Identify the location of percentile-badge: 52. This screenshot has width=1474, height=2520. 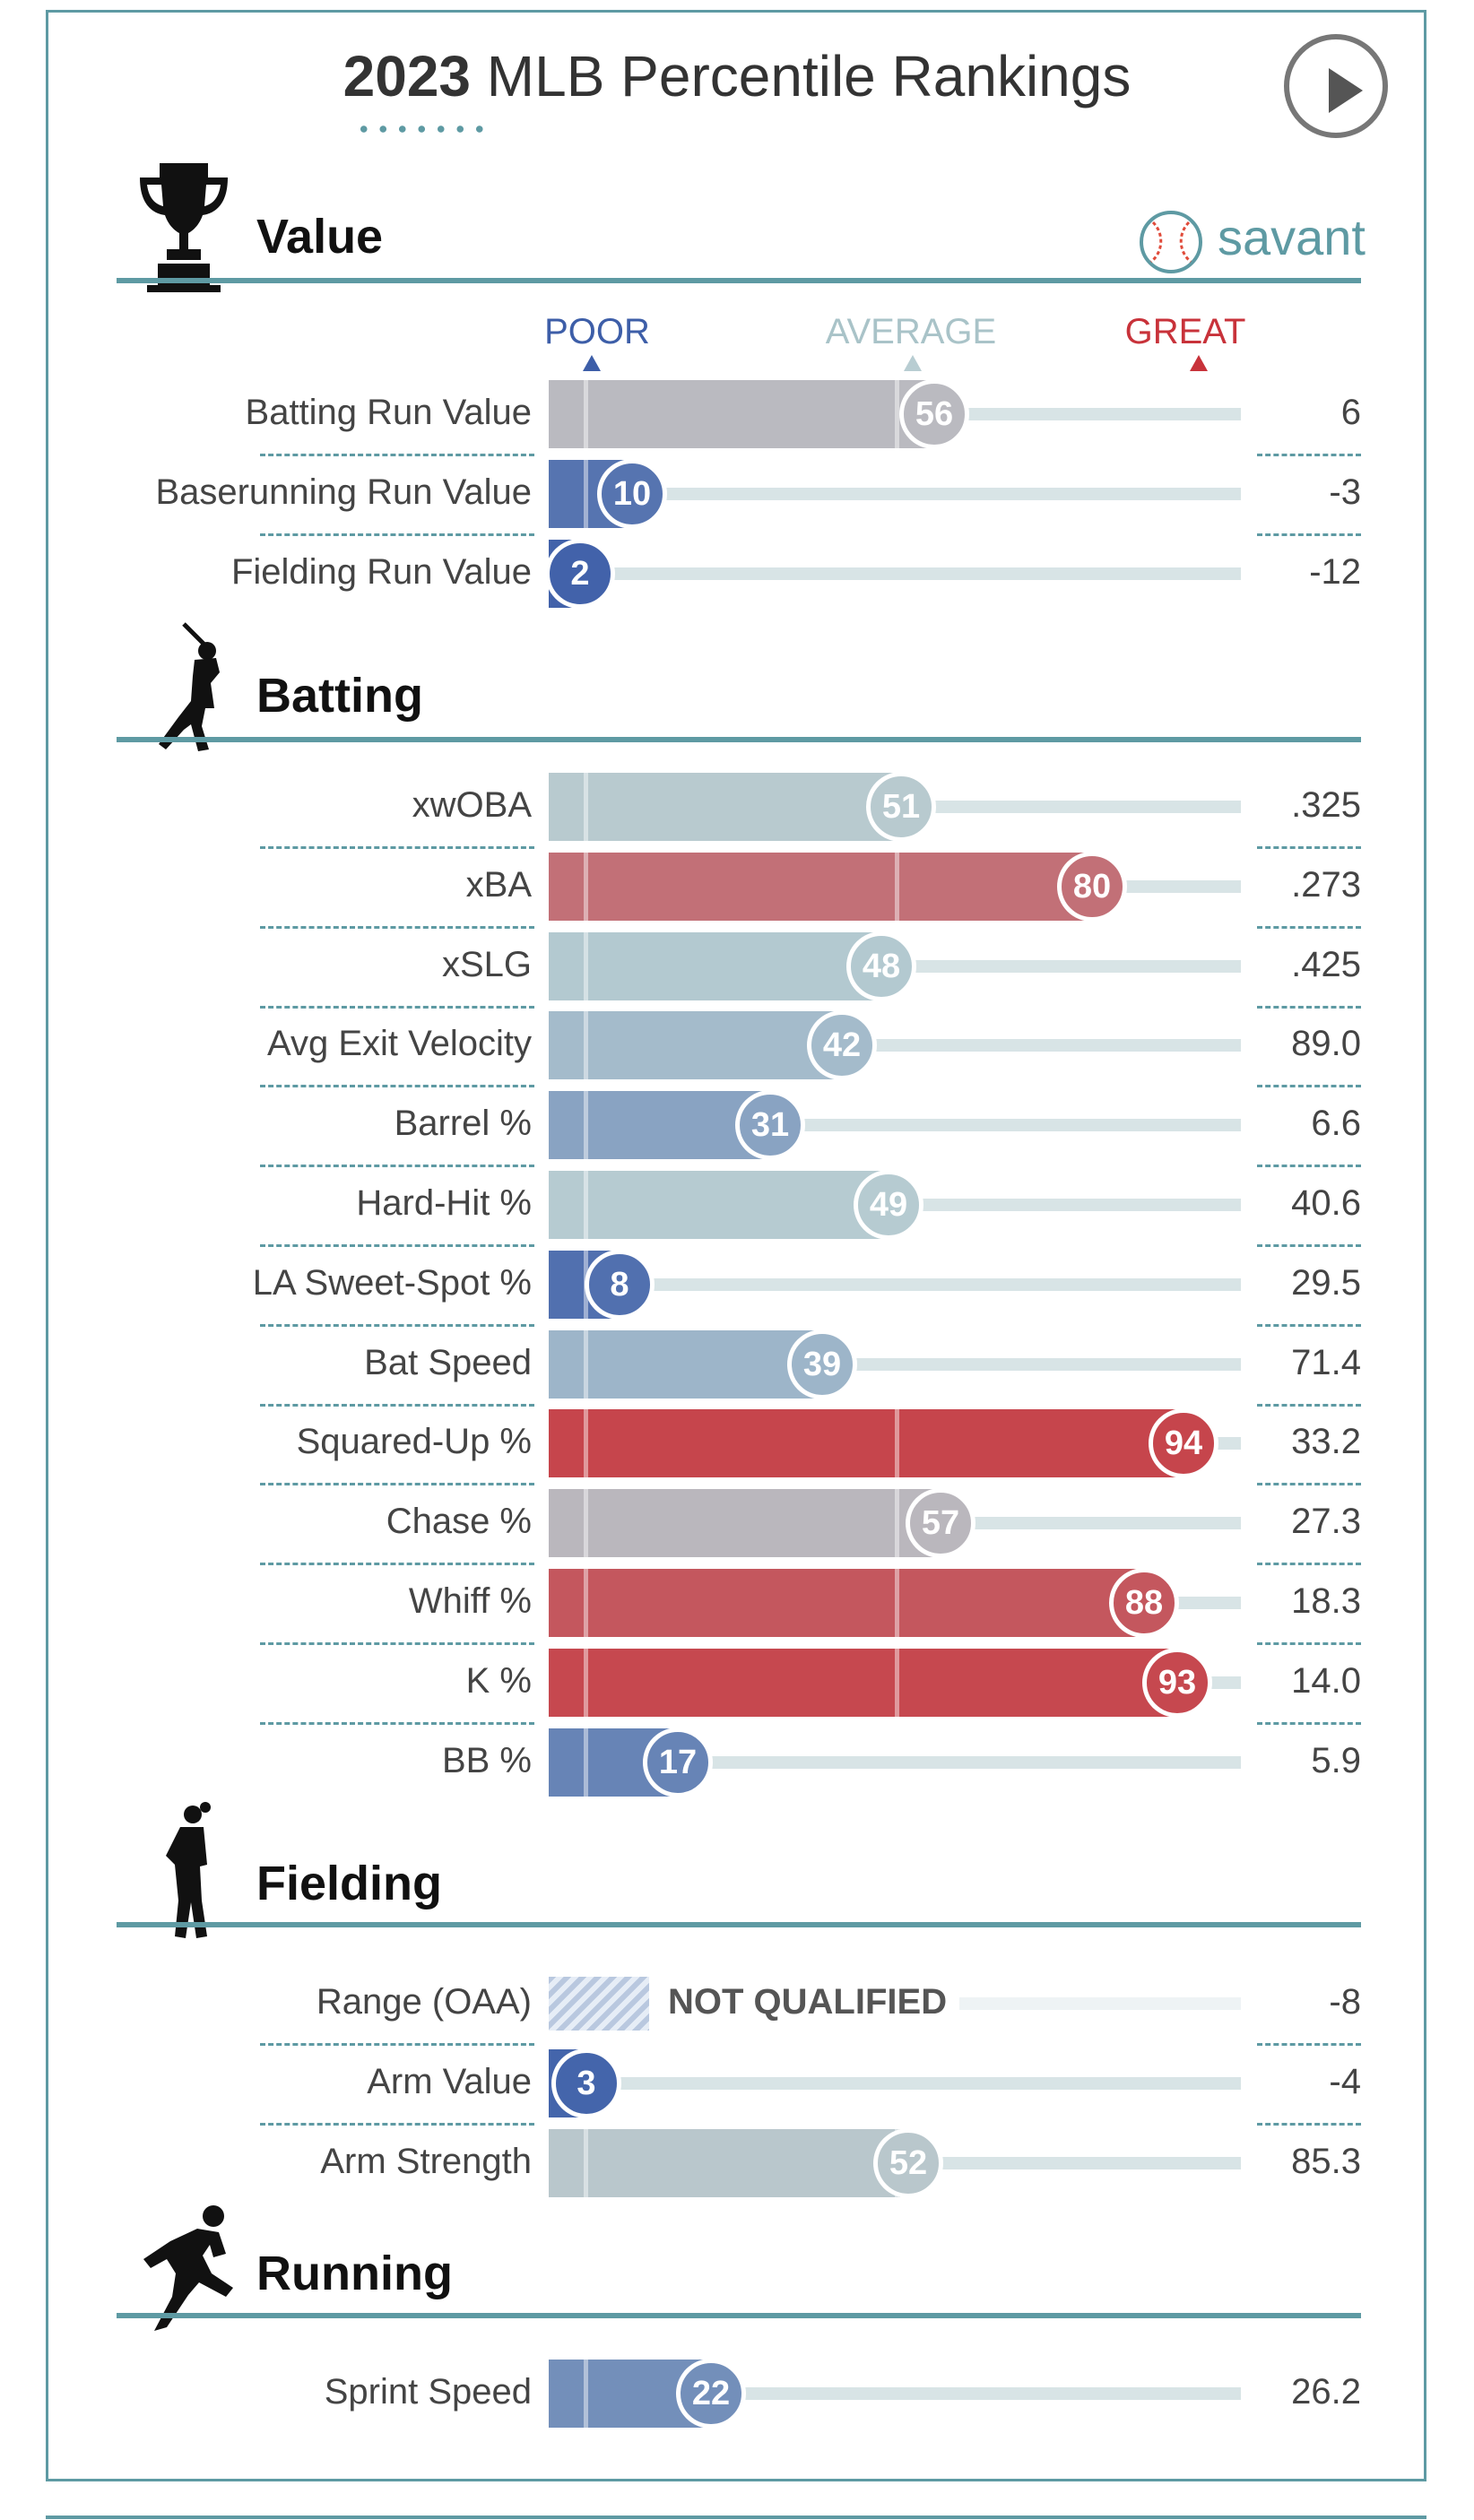
(908, 2163).